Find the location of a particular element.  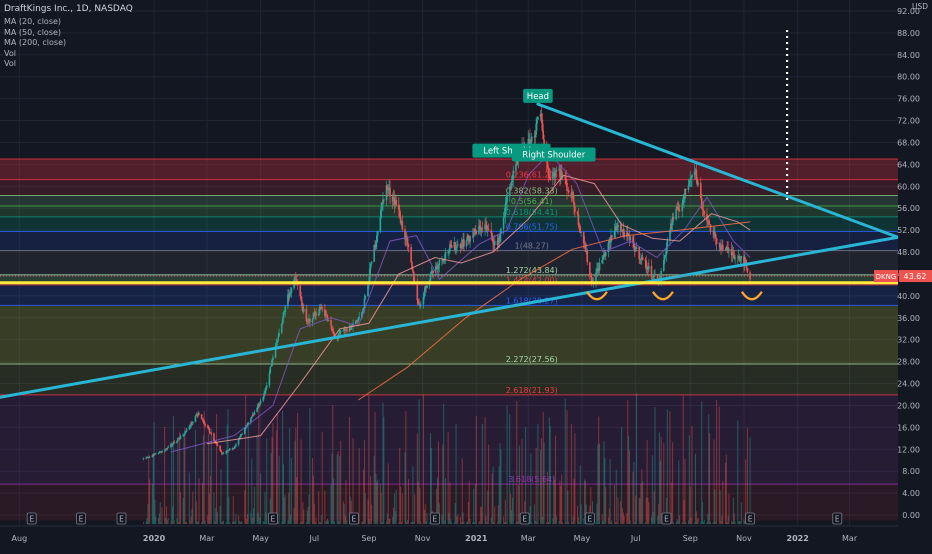

indicator-ma20: MA (20, close) is located at coordinates (33, 21).